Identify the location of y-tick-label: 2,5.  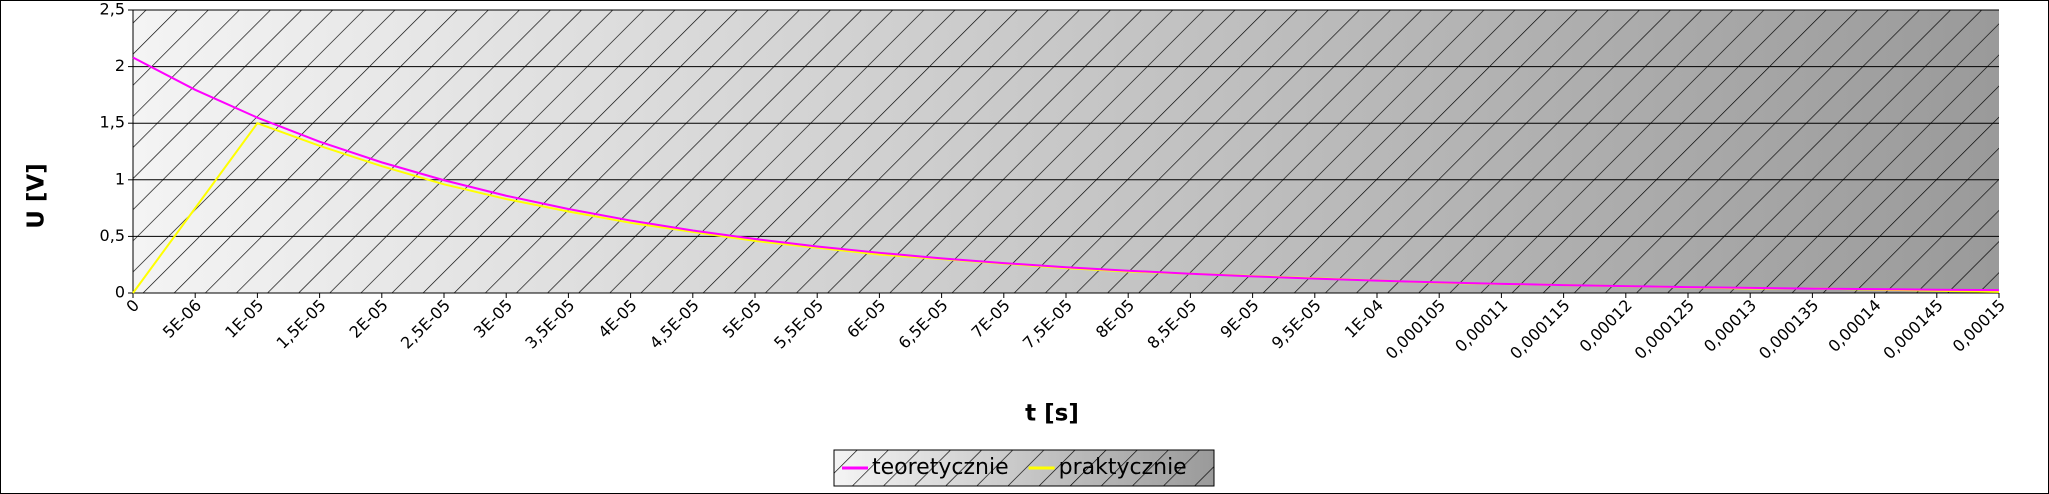
(112, 9).